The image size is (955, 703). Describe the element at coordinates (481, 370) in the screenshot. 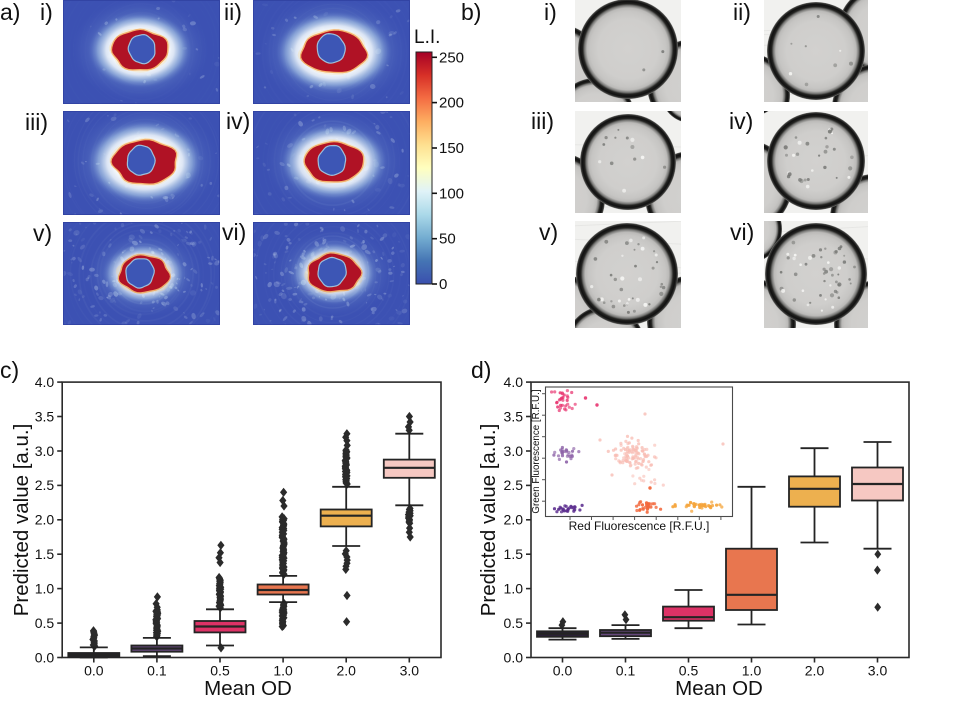

I see `svg-text: d)` at that location.